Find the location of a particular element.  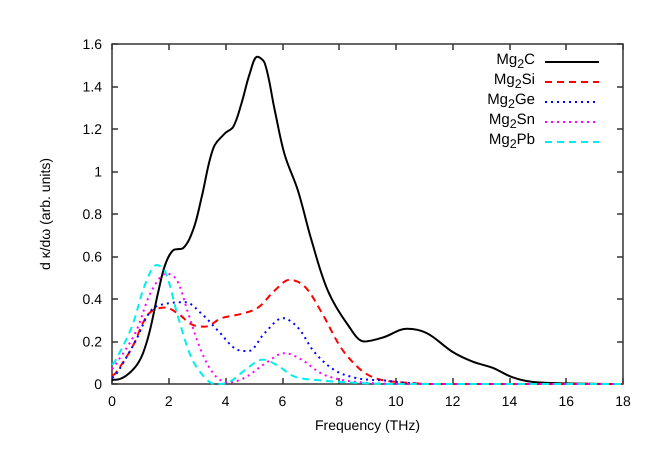

legend-label: Mg$_{2}$Si is located at coordinates (514, 81).